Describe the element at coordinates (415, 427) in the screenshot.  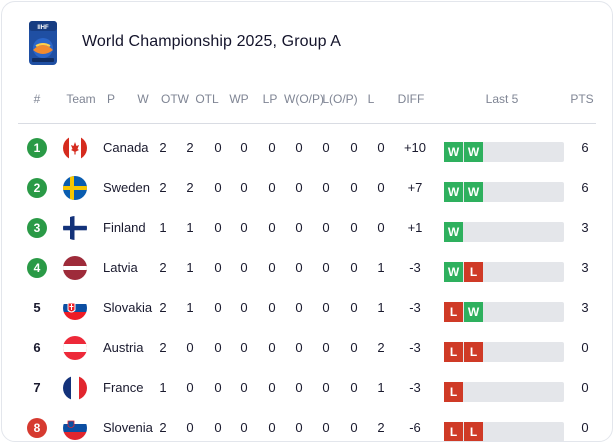
I see `goal-diff: -6` at that location.